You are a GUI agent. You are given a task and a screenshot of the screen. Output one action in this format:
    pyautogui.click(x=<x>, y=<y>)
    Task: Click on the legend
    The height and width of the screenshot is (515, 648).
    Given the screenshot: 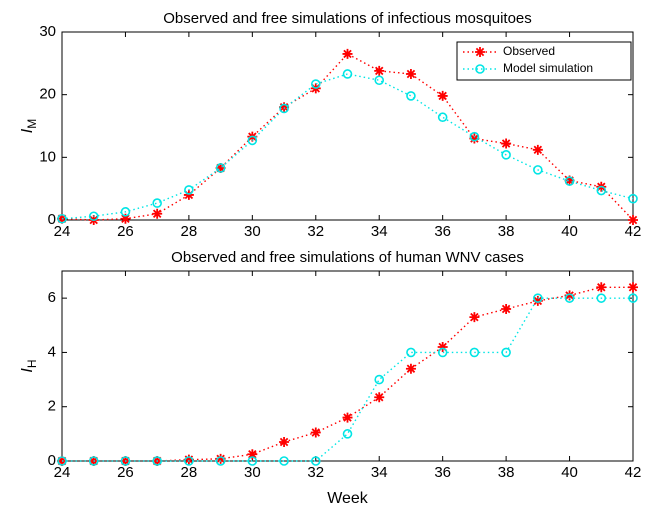 What is the action you would take?
    pyautogui.click(x=544, y=61)
    